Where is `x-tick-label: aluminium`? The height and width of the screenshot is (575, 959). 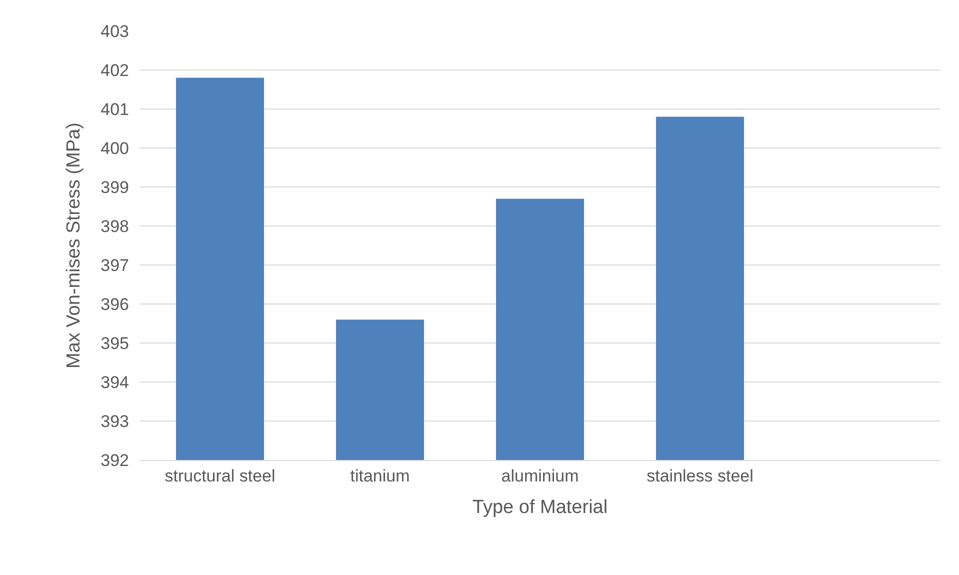
x-tick-label: aluminium is located at coordinates (540, 476).